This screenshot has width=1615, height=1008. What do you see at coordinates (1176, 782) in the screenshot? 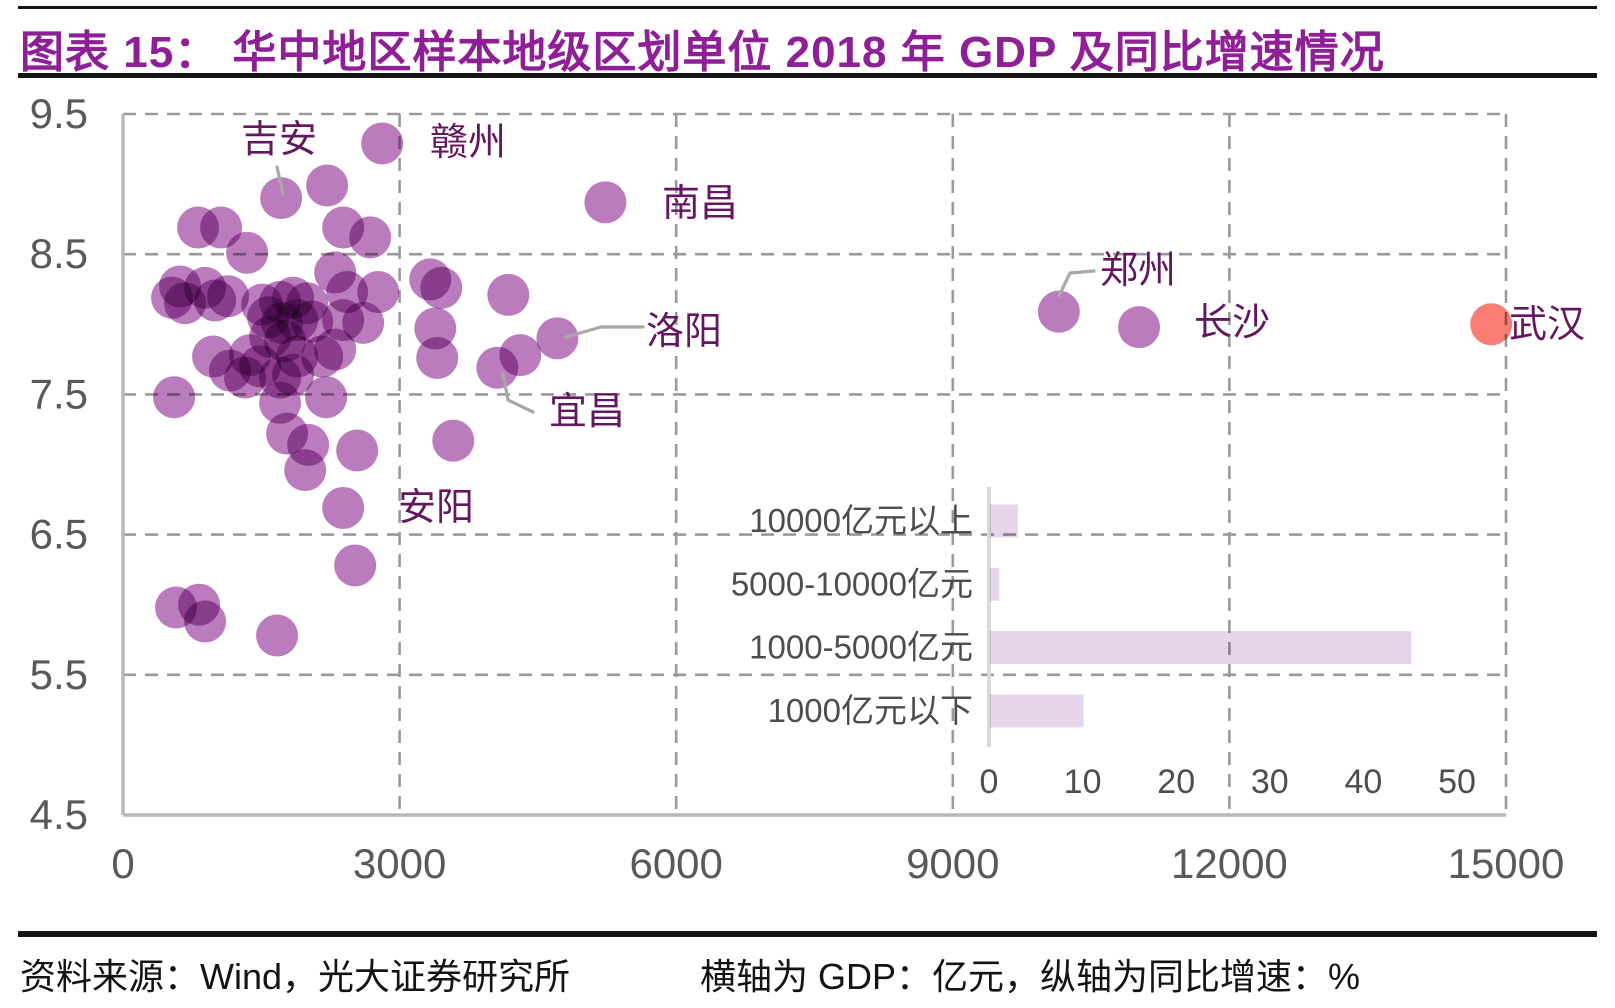
I see `inset-tick-label: 20` at bounding box center [1176, 782].